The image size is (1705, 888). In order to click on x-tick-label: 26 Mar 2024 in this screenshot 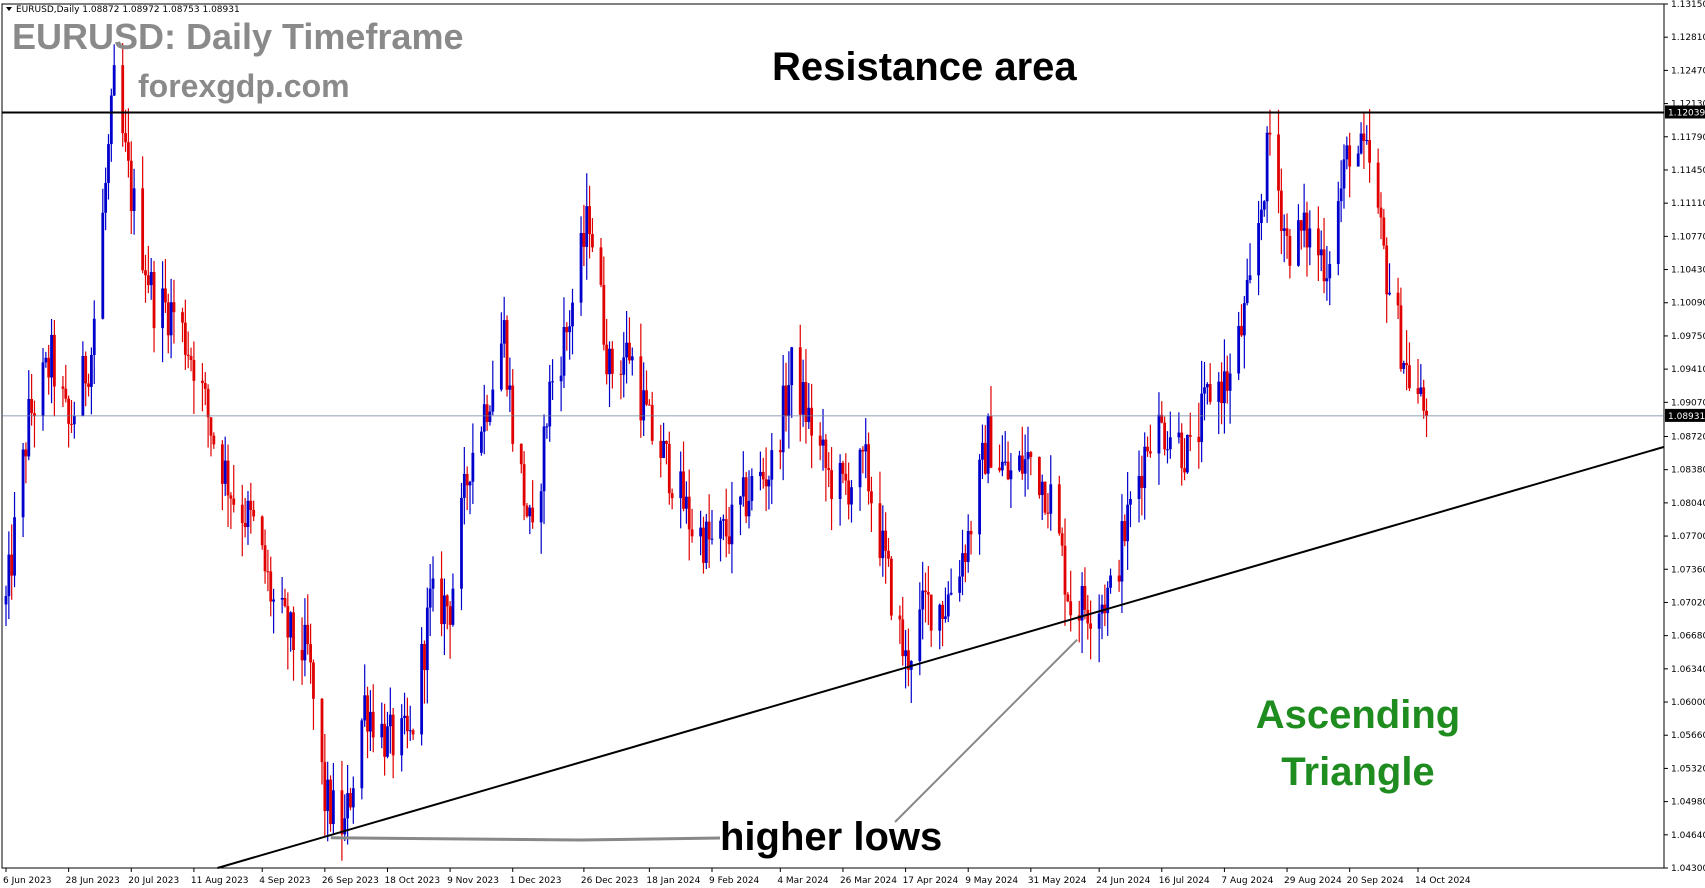, I will do `click(868, 881)`.